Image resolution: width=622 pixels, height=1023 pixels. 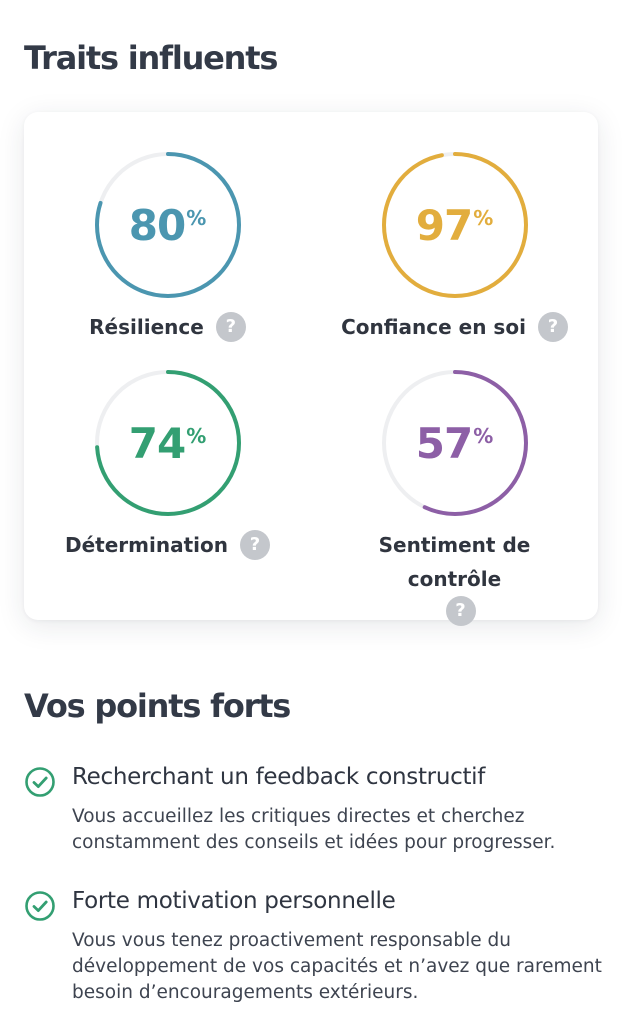 I want to click on progress-ring: 57%, so click(x=455, y=443).